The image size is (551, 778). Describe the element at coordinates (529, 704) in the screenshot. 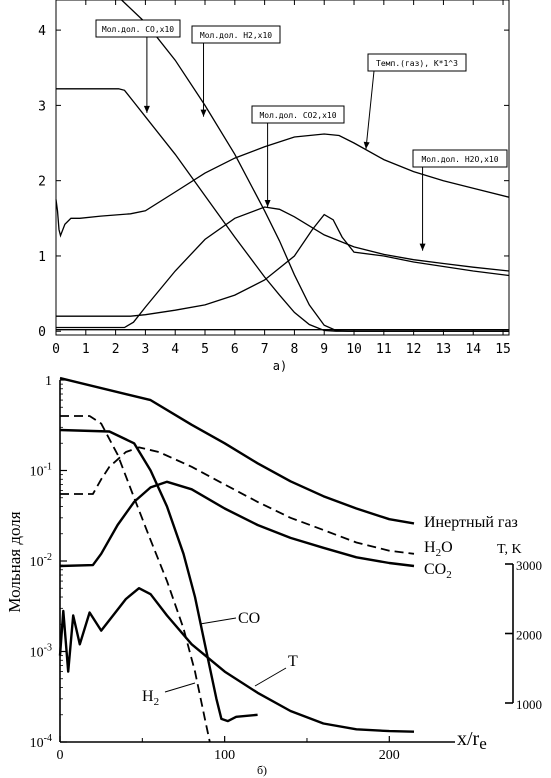

I see `panel-b-right-tick-label: 1000` at that location.